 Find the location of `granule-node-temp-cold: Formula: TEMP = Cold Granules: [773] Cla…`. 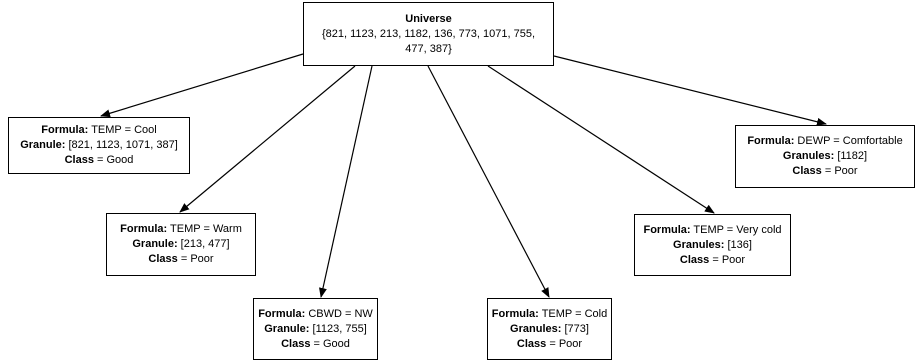

granule-node-temp-cold: Formula: TEMP = Cold Granules: [773] Cla… is located at coordinates (549, 329).